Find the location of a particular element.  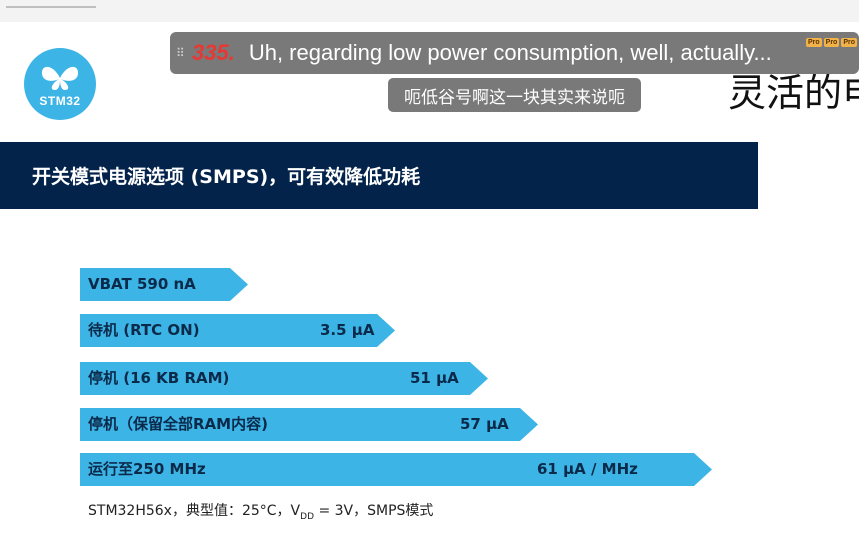

pro-badges: Pro Pro Pro is located at coordinates (831, 42).